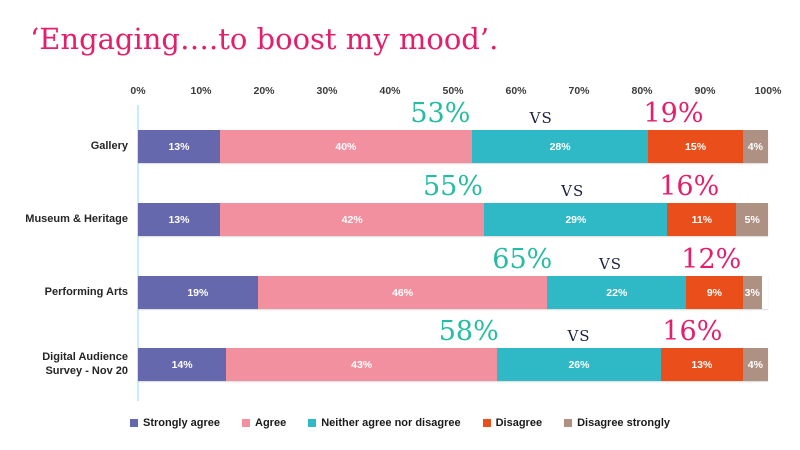  Describe the element at coordinates (201, 91) in the screenshot. I see `x-tick: 10%` at that location.